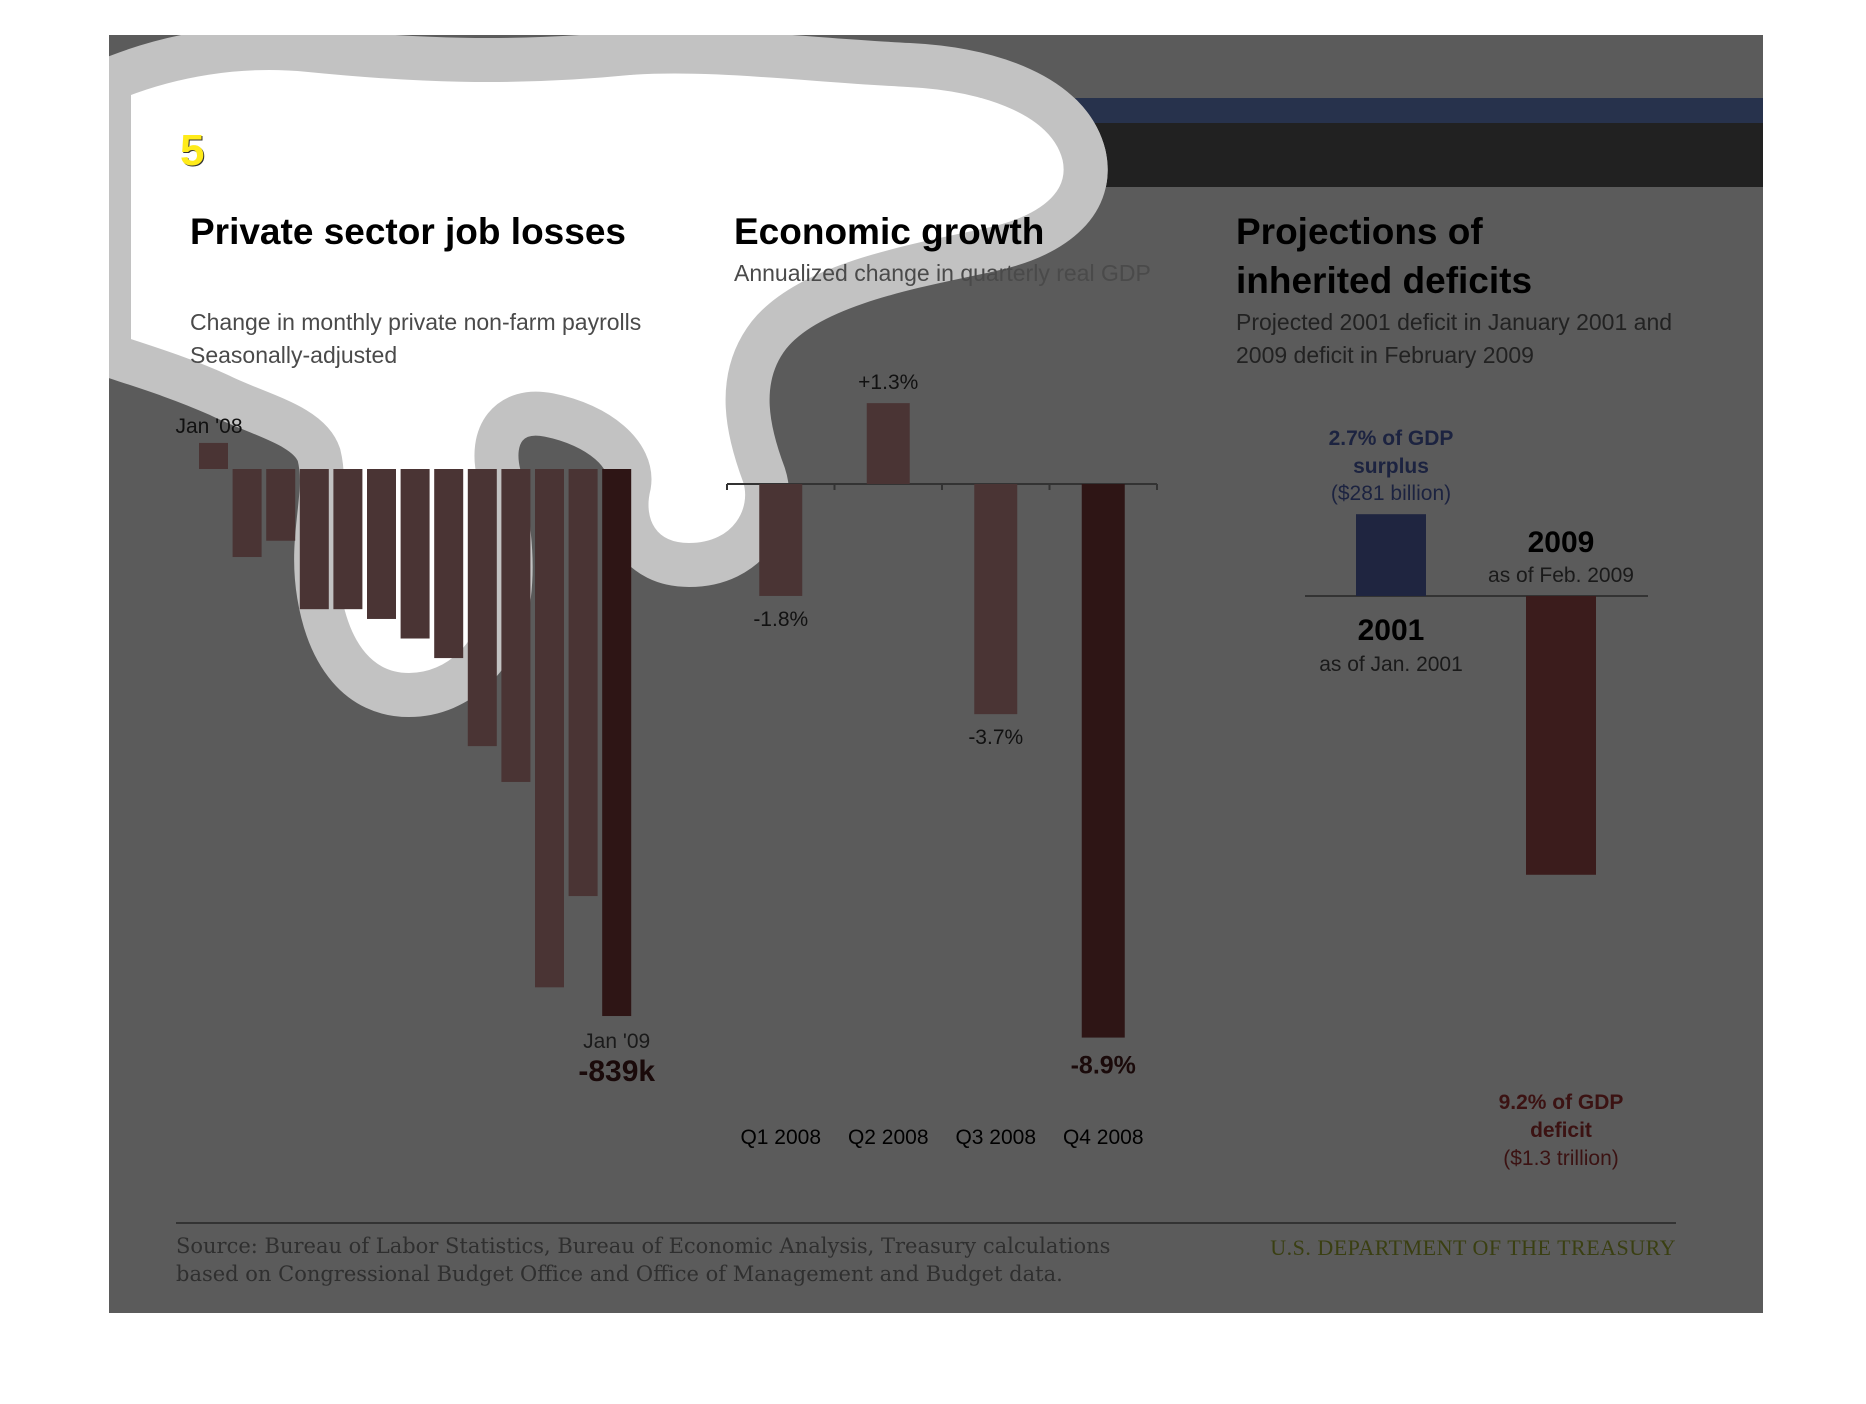 The width and height of the screenshot is (1866, 1404). Describe the element at coordinates (440, 150) in the screenshot. I see `slide-title-text: The Inherited Crisis` at that location.